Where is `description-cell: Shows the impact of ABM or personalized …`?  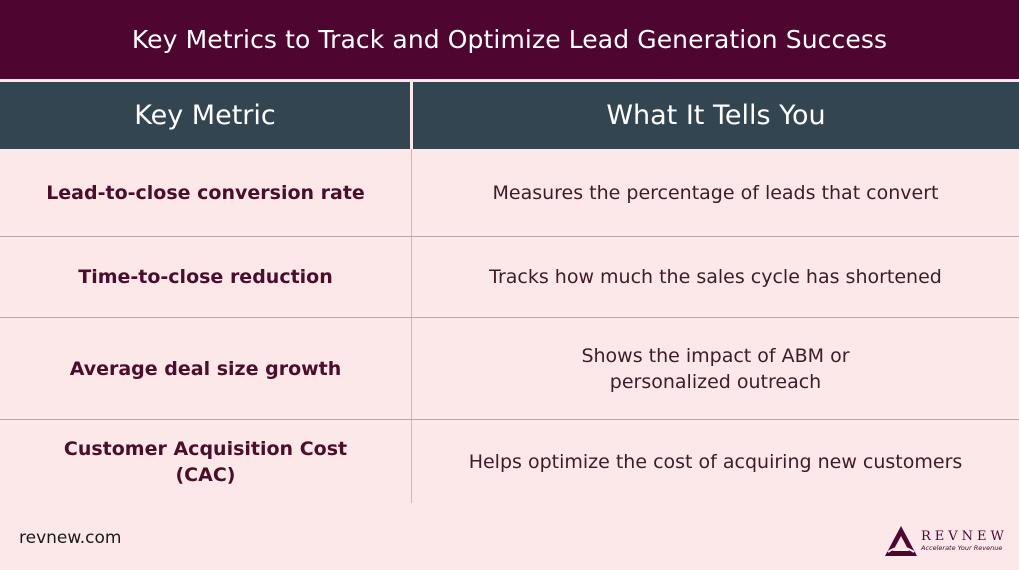 description-cell: Shows the impact of ABM or personalized … is located at coordinates (715, 368).